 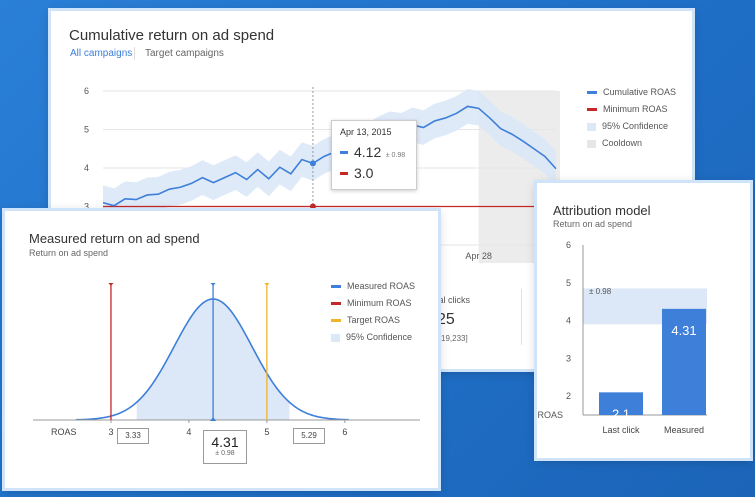 I want to click on measured-roas-base-marker, so click(x=213, y=419).